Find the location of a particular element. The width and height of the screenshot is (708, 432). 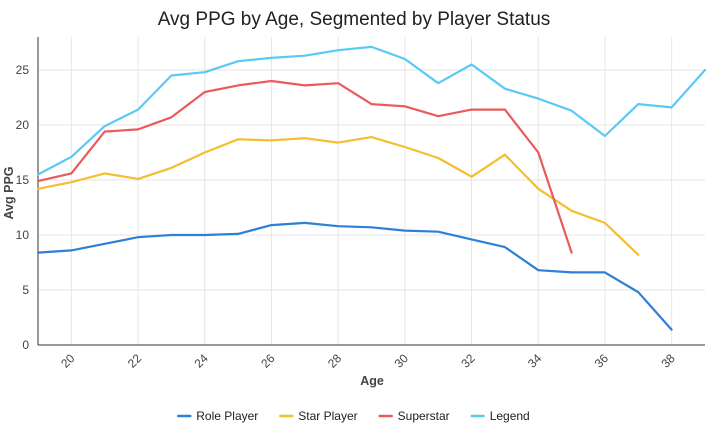

legend-label: Legend is located at coordinates (510, 416).